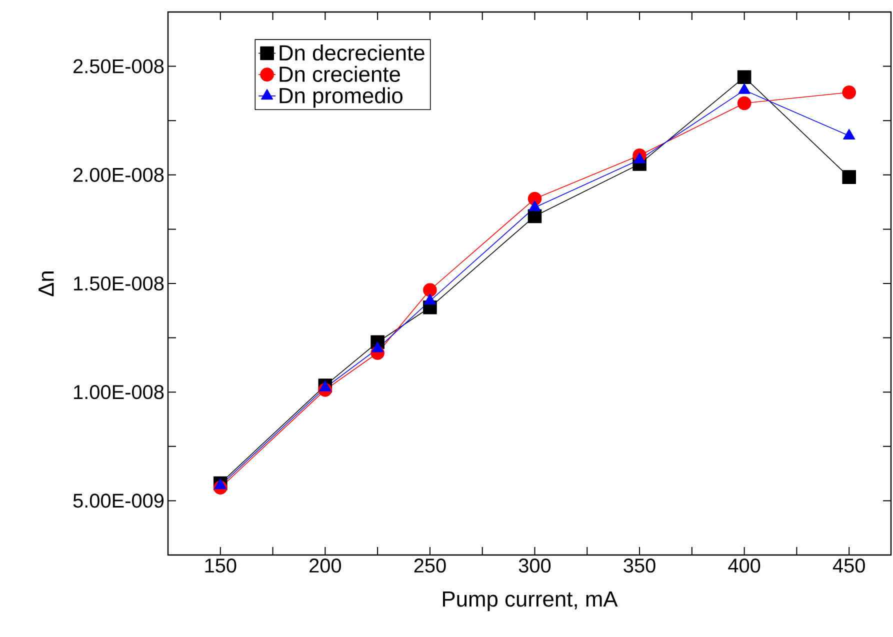  What do you see at coordinates (848, 565) in the screenshot?
I see `x-tick-label: 450` at bounding box center [848, 565].